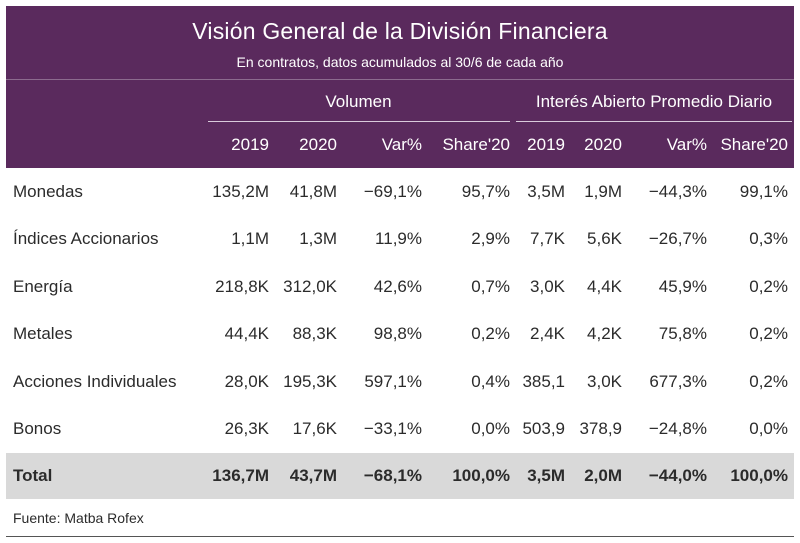 The image size is (800, 543). What do you see at coordinates (754, 144) in the screenshot?
I see `col-head-oi-share: Share'20` at bounding box center [754, 144].